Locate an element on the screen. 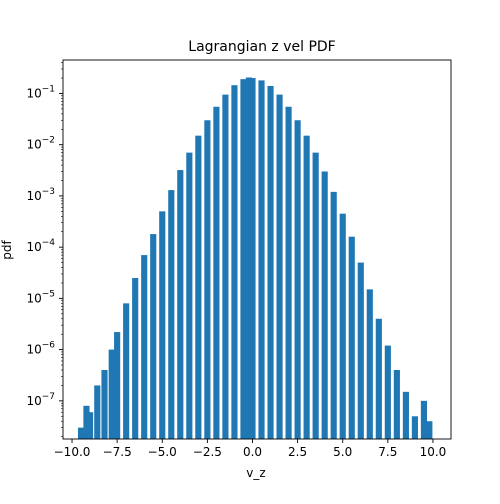 This screenshot has width=500, height=504. y-tick-label: 10⁻⁴ is located at coordinates (40, 246).